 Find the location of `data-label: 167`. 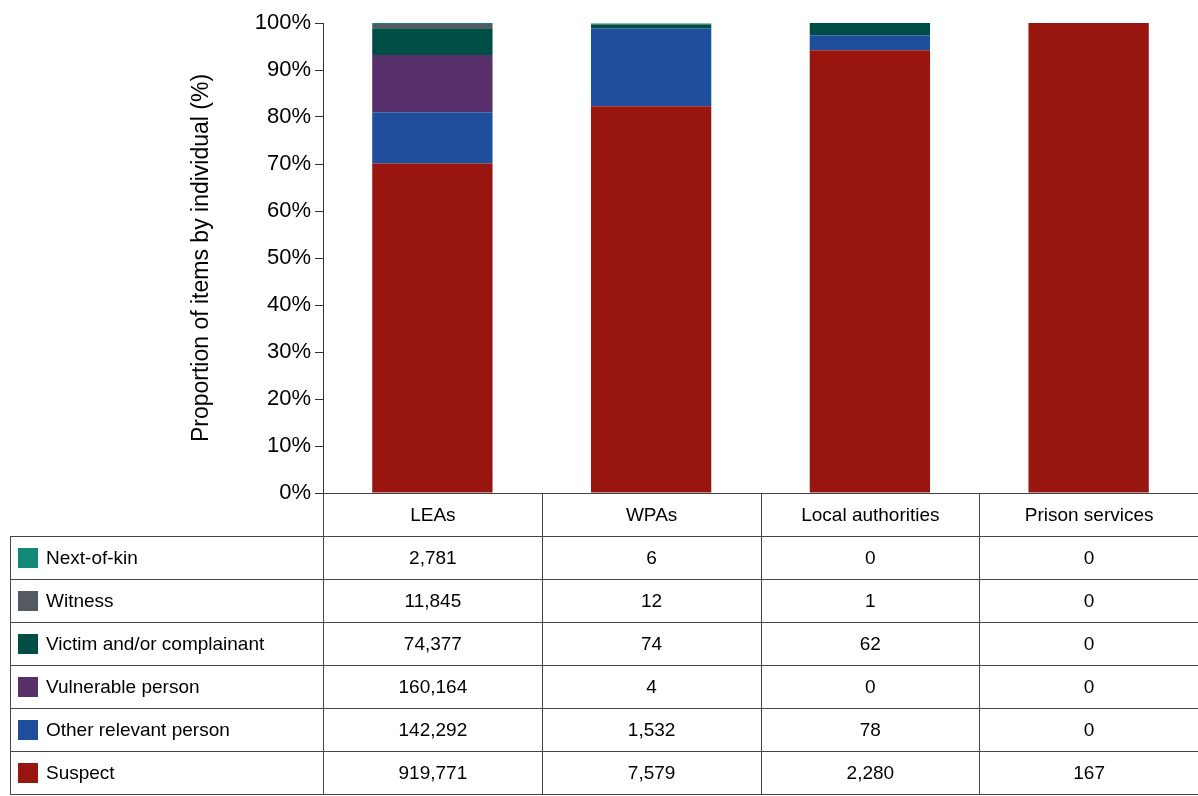

data-label: 167 is located at coordinates (1088, 773).